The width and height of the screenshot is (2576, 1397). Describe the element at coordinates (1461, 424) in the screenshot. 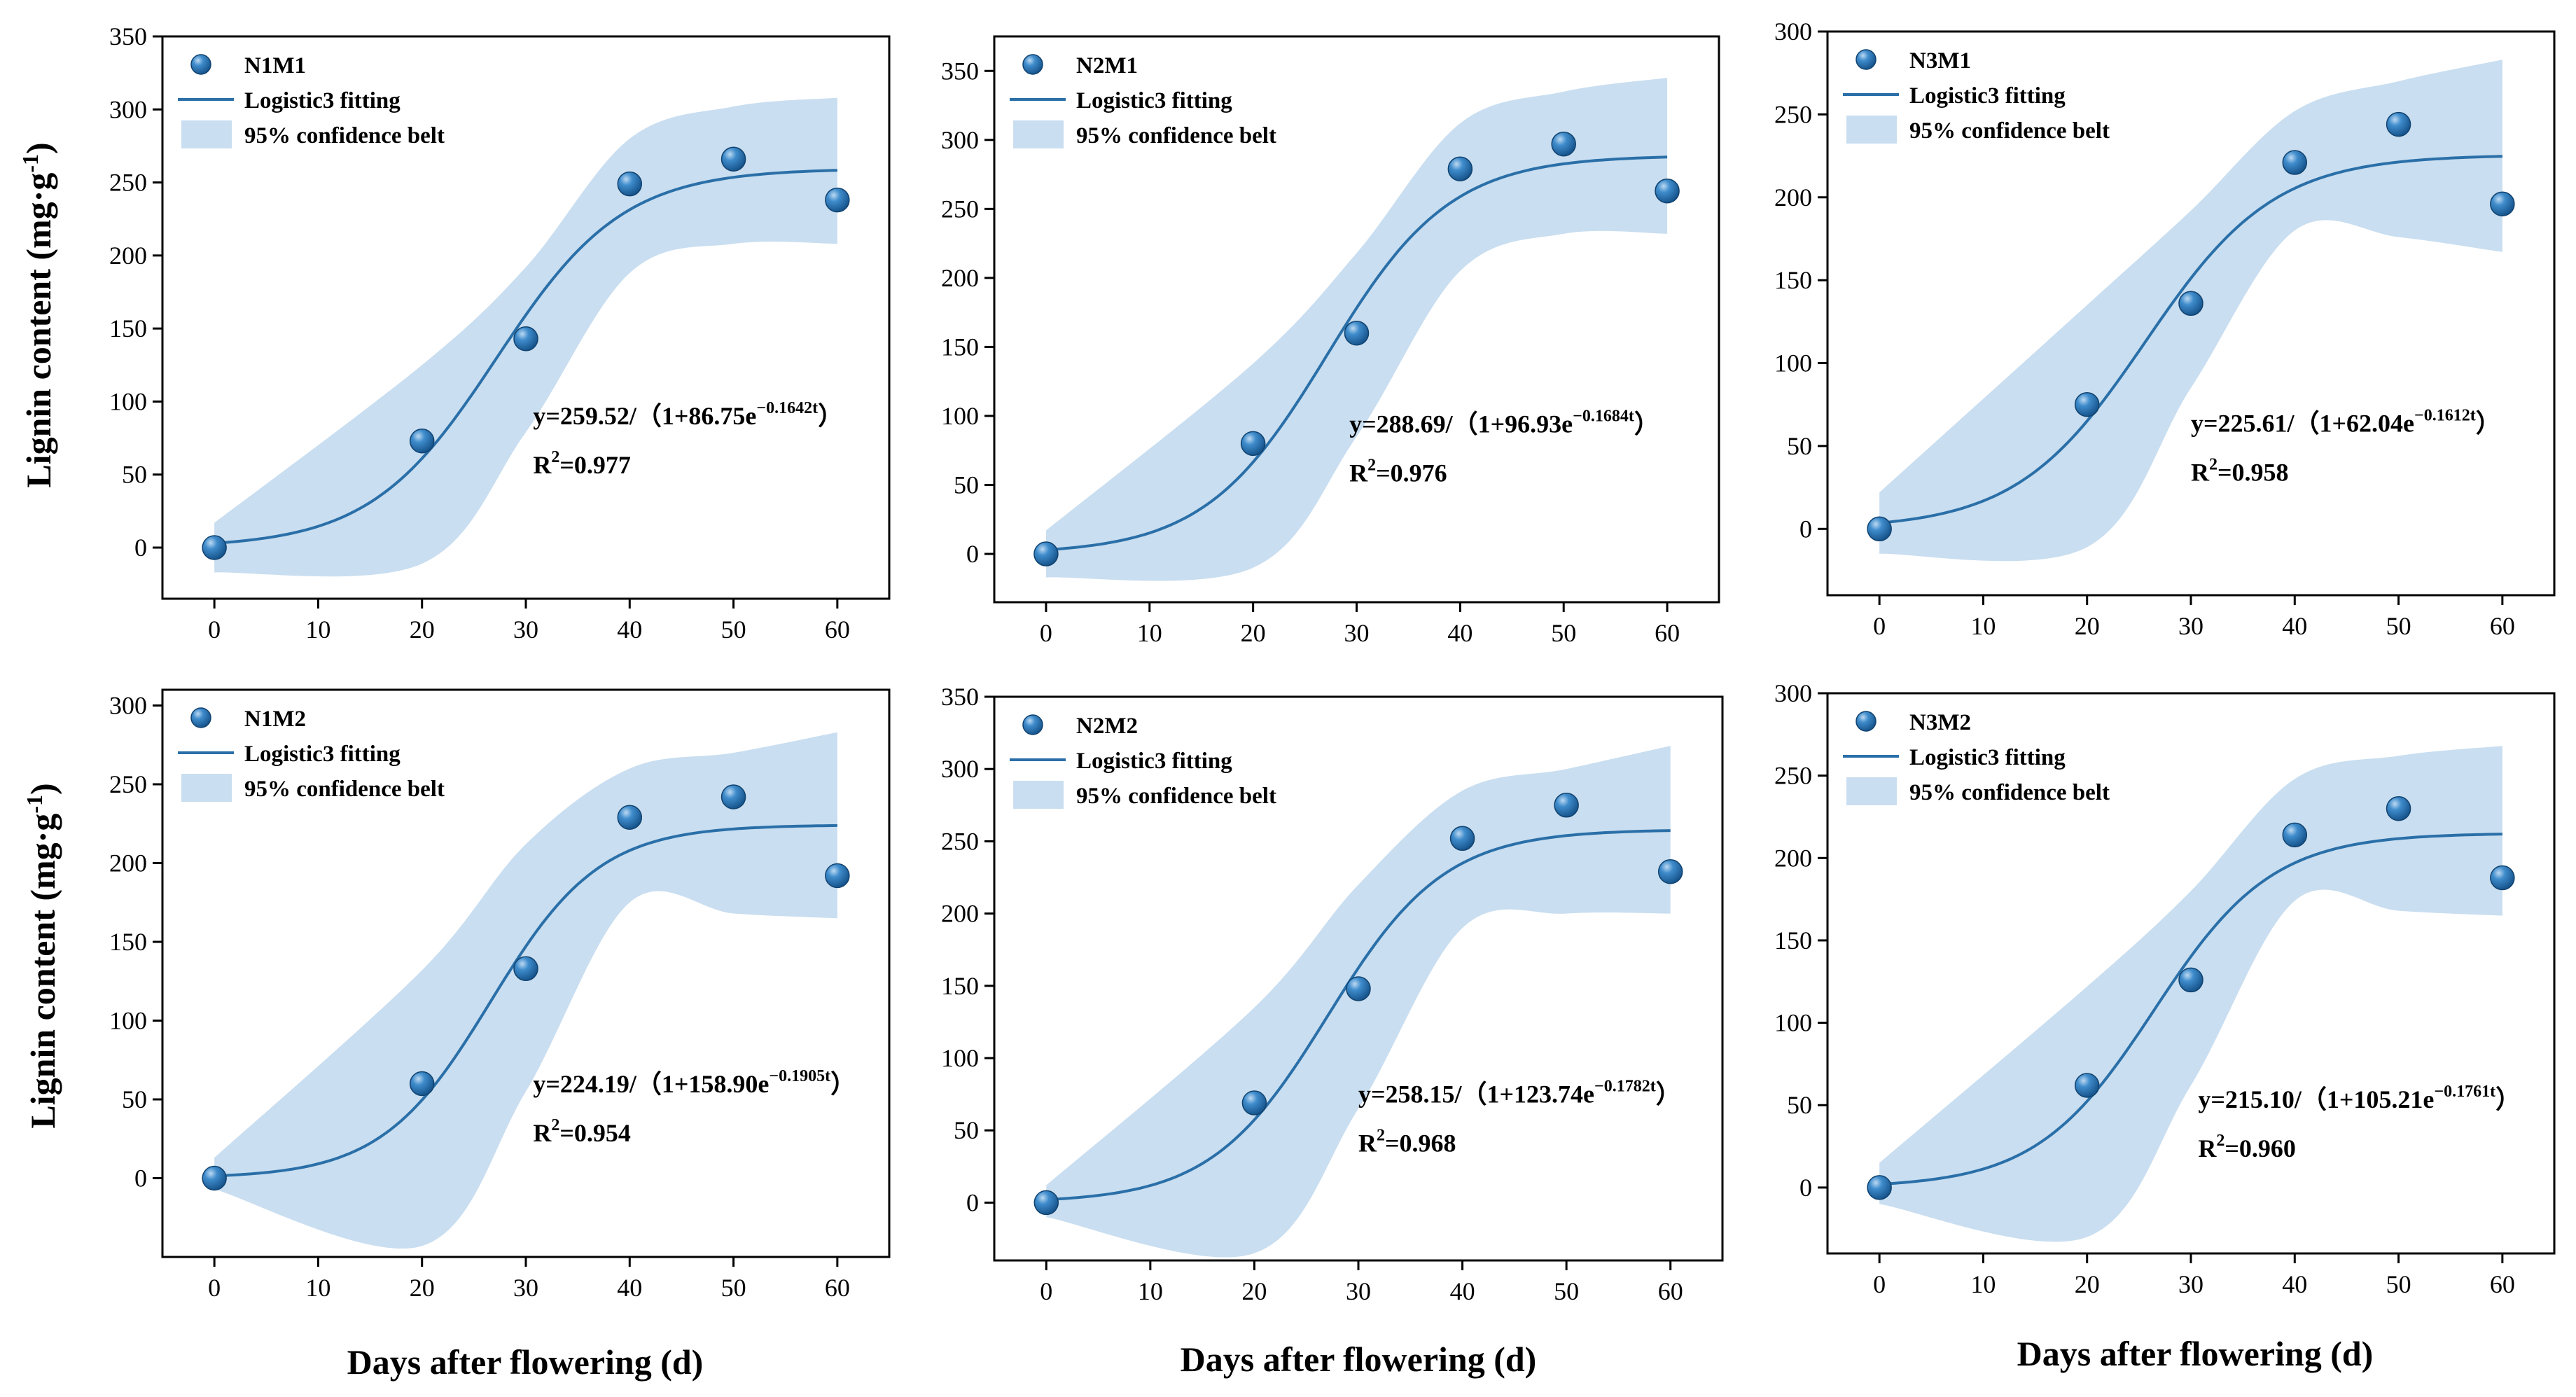

I see `equation-body: y=288.69/（1+96.93e` at that location.